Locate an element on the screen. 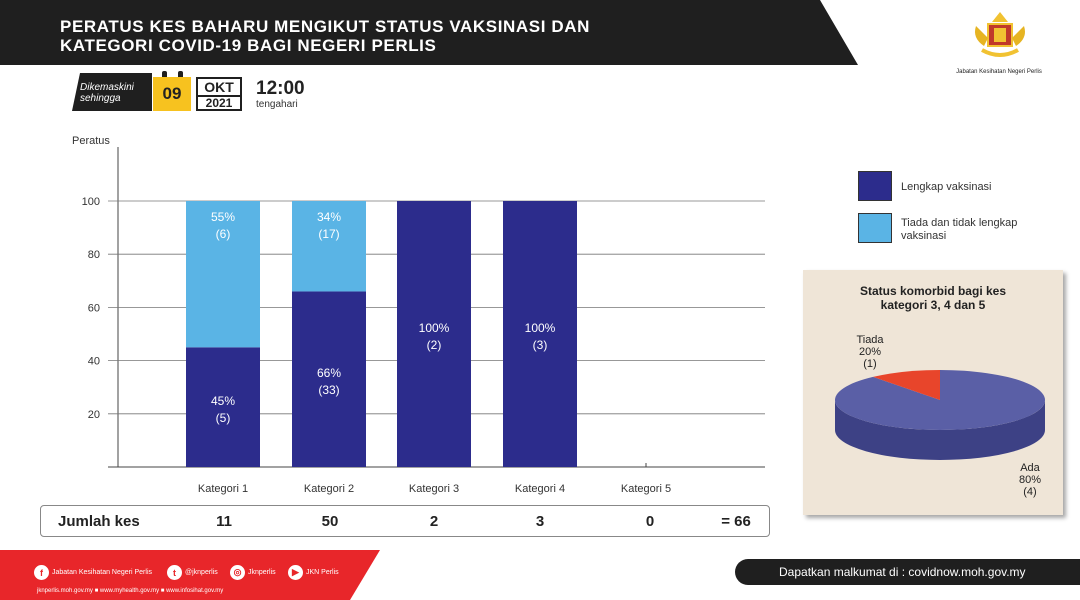 The width and height of the screenshot is (1080, 600). data-label-count: (33) is located at coordinates (328, 390).